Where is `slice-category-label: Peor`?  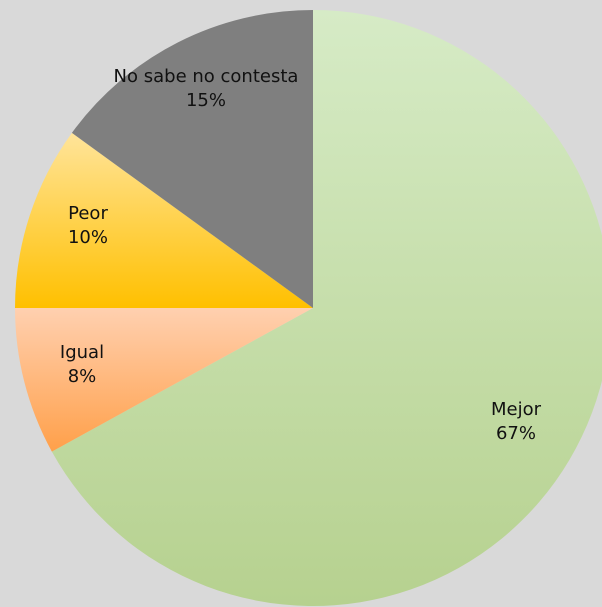
slice-category-label: Peor is located at coordinates (88, 213).